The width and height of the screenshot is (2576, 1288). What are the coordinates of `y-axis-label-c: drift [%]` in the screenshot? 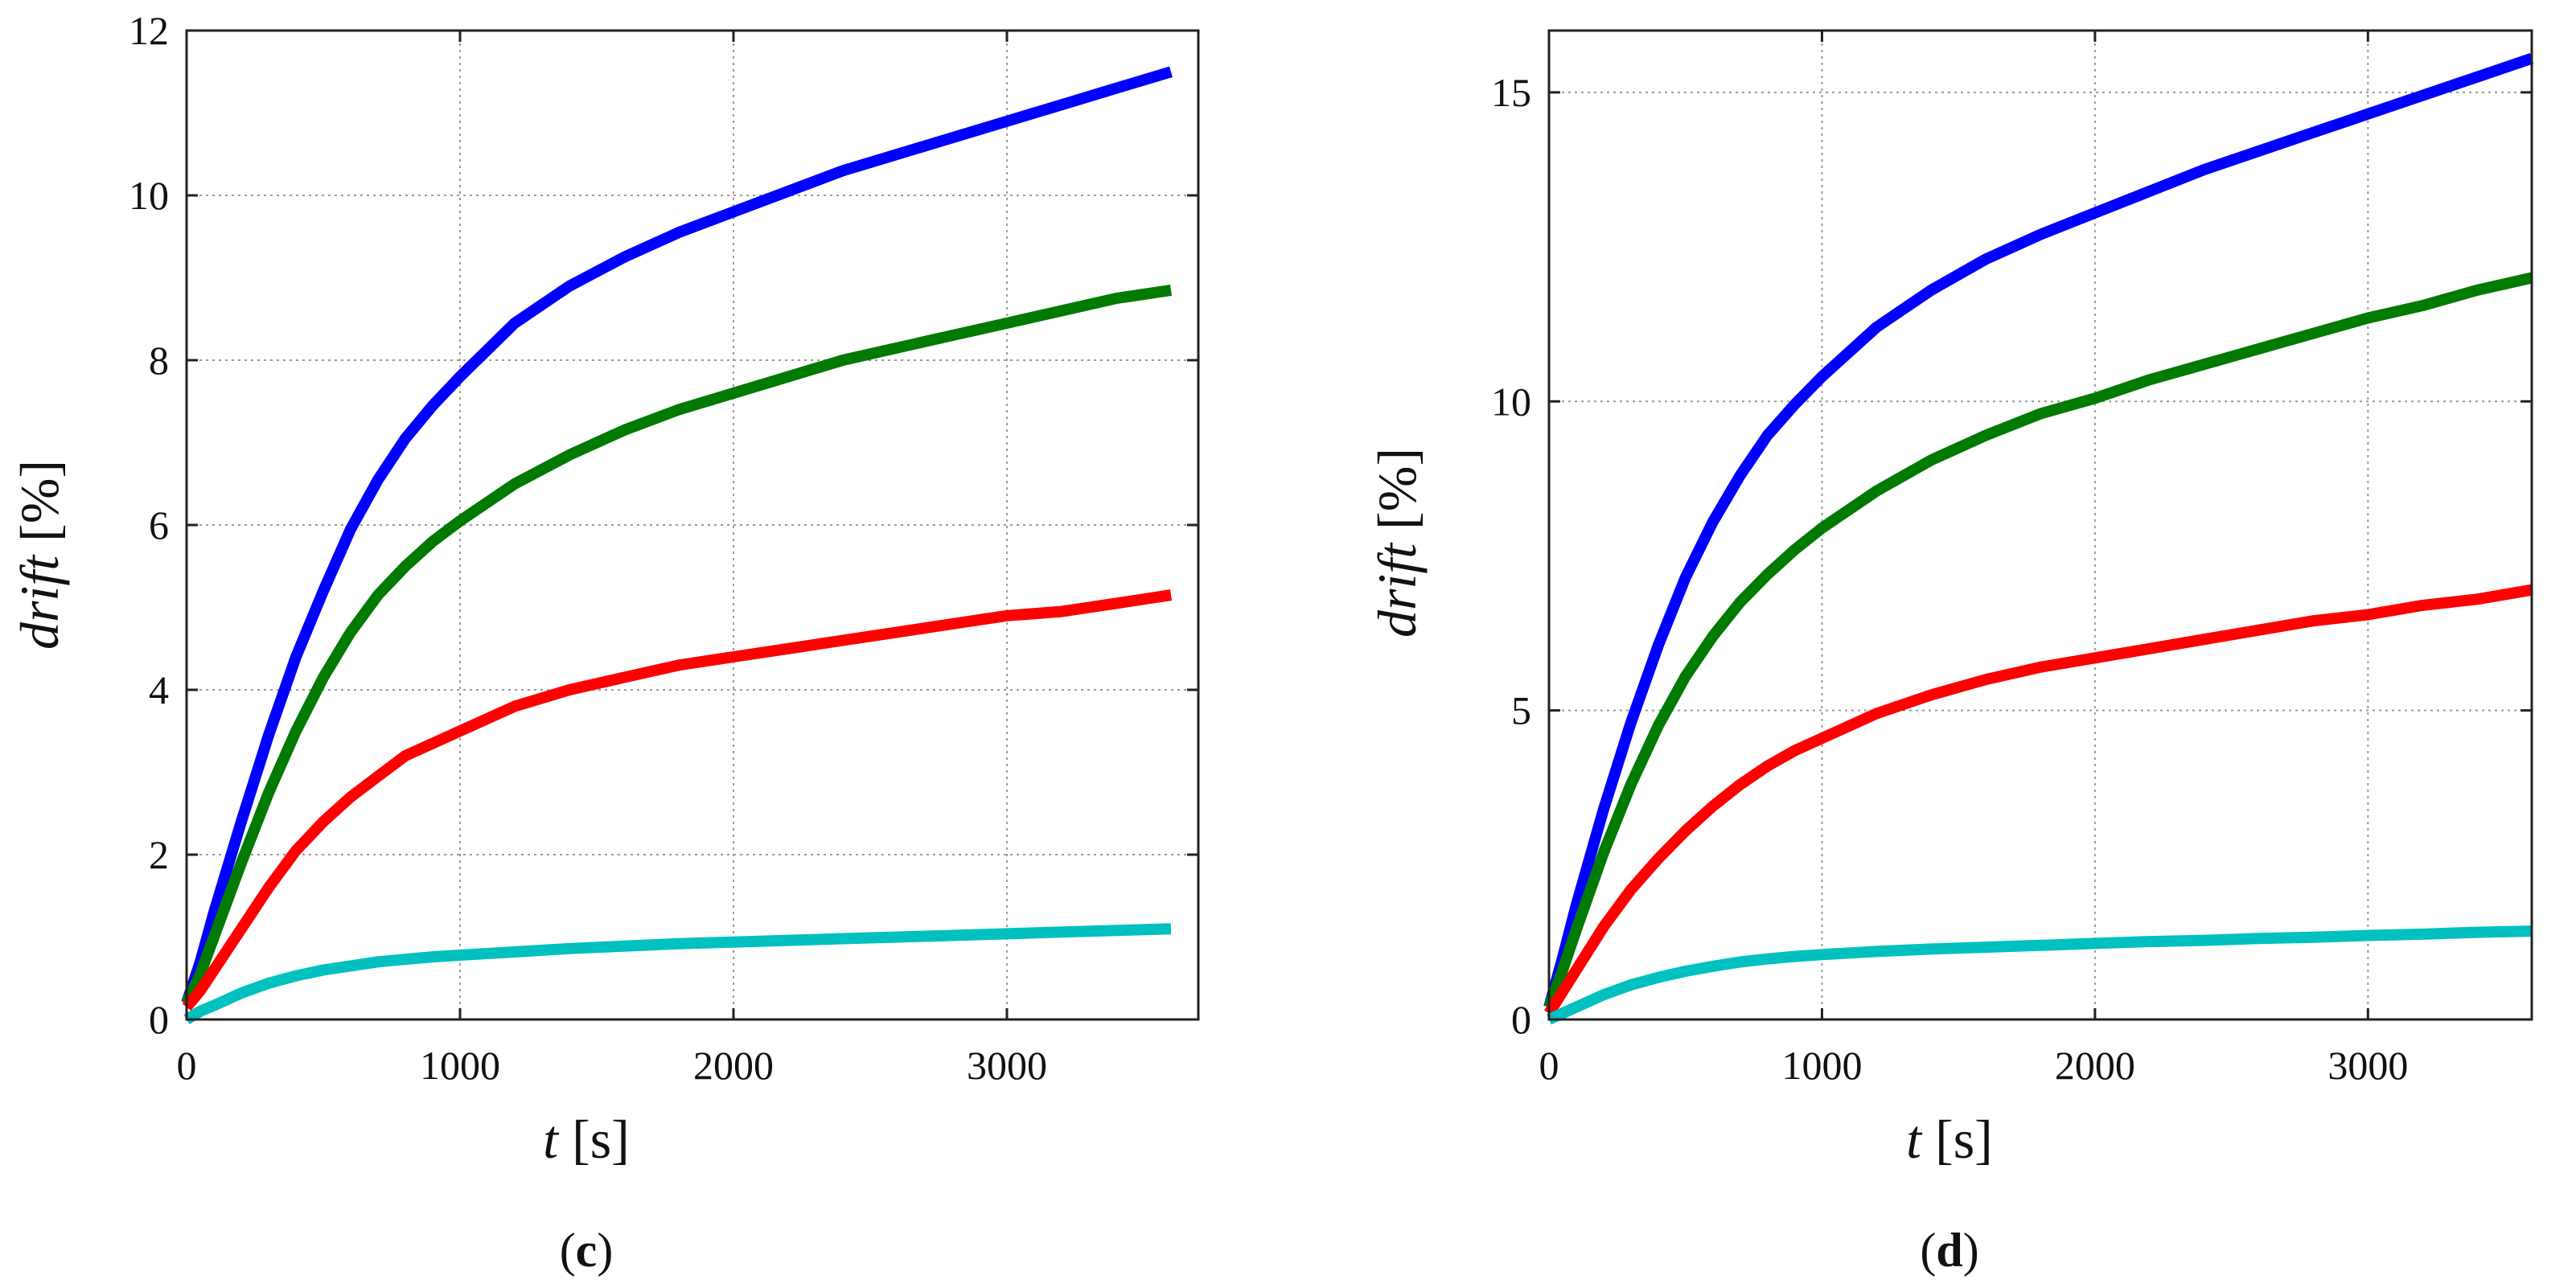 It's located at (39, 555).